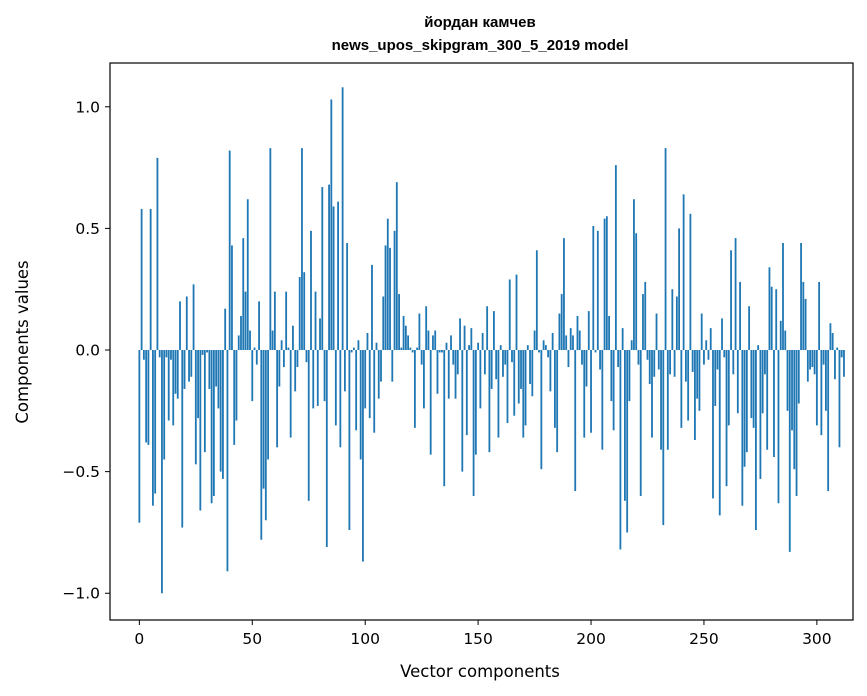 This screenshot has width=867, height=696. Describe the element at coordinates (480, 45) in the screenshot. I see `chart-title-line-2: news_upos_skipgram_300_5_2019 model` at that location.